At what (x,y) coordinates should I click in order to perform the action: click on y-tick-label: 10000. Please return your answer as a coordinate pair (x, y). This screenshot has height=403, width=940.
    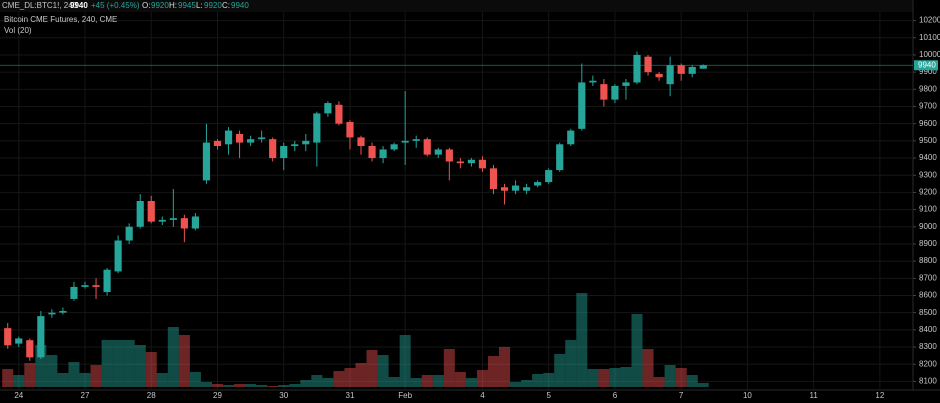
    Looking at the image, I should click on (929, 54).